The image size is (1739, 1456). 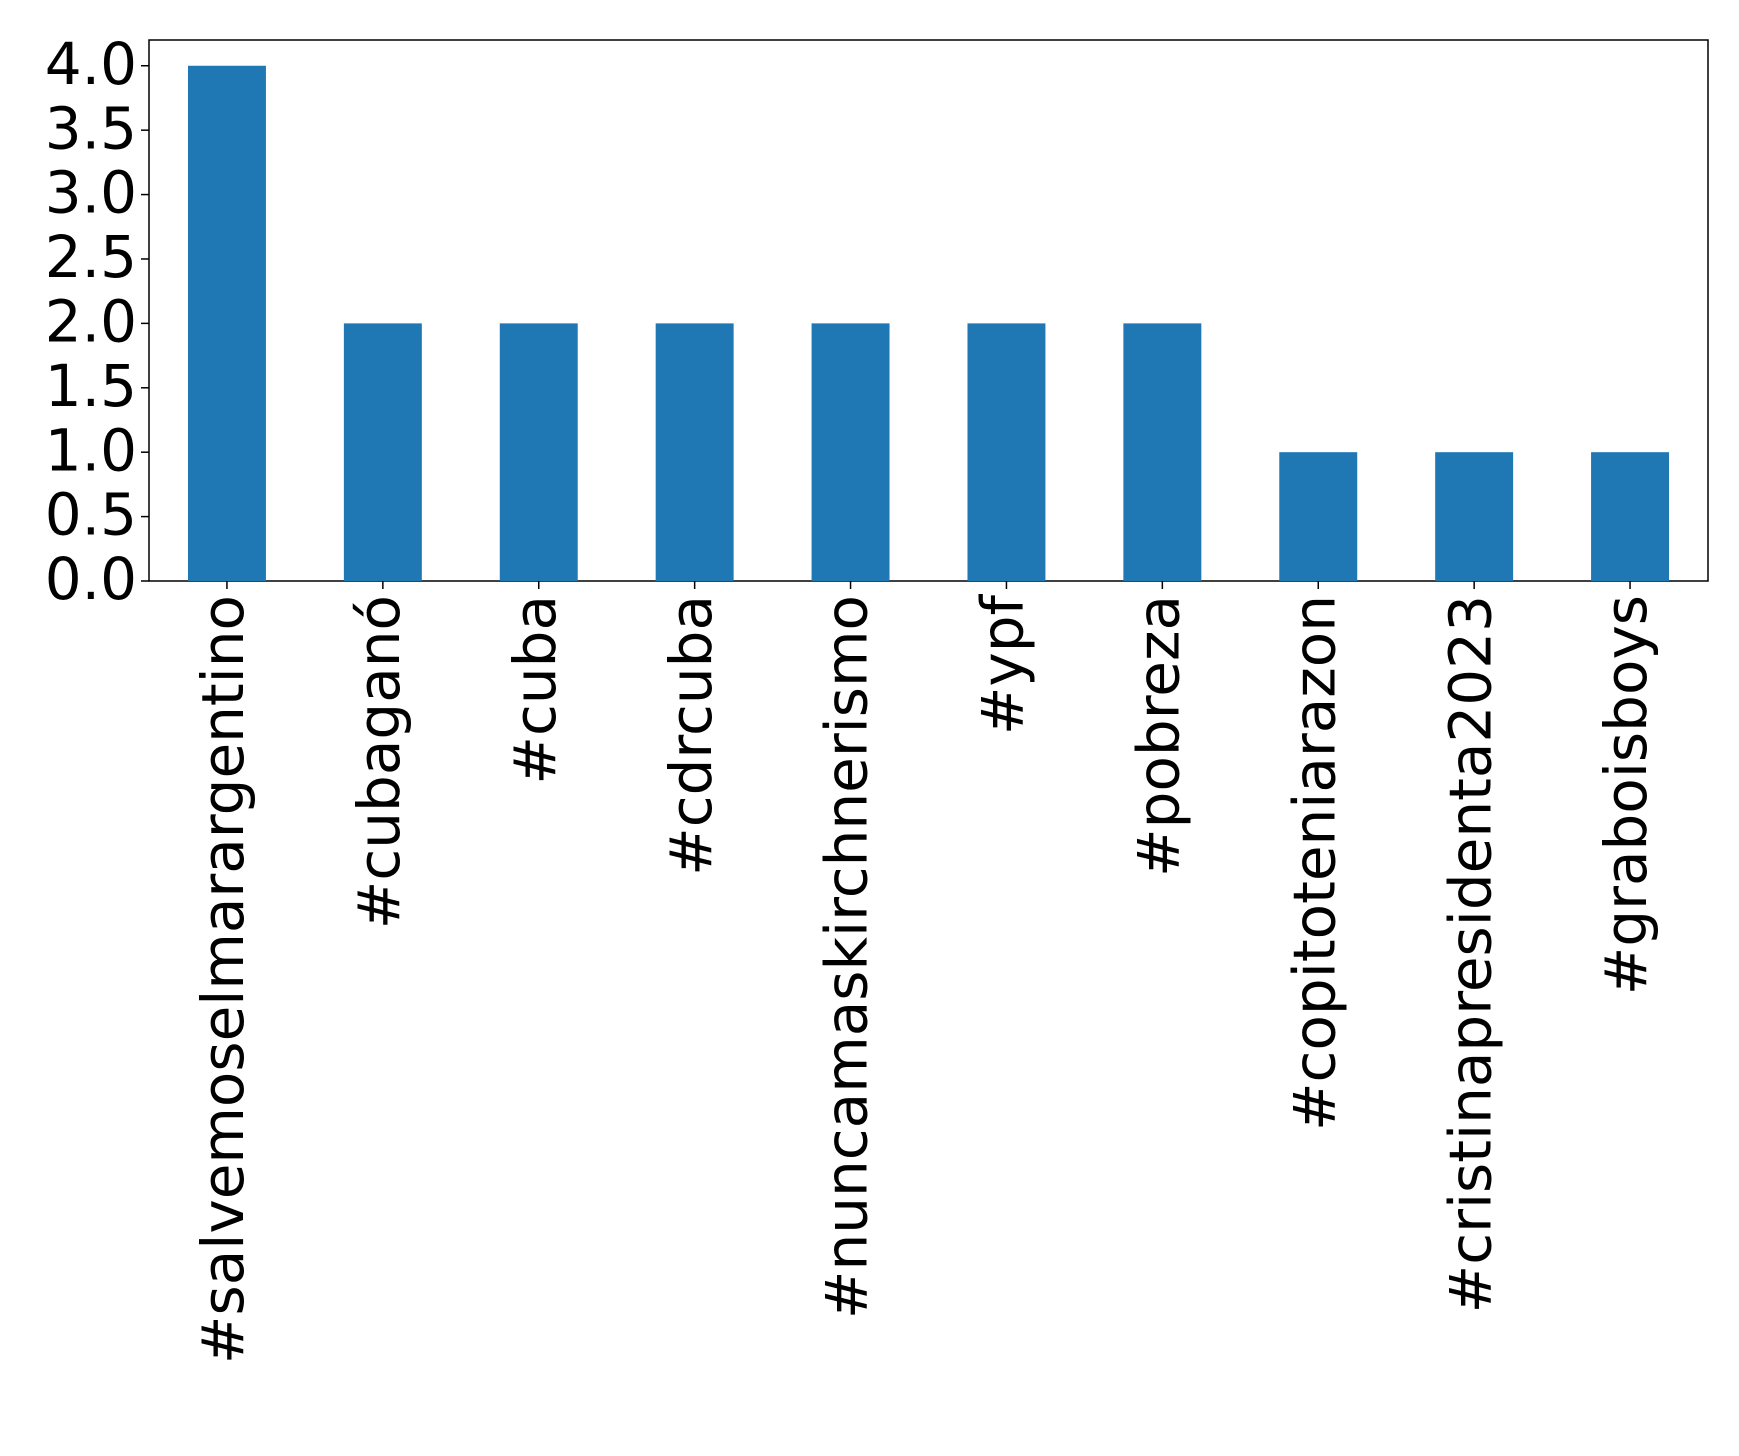 What do you see at coordinates (91, 579) in the screenshot?
I see `y-tick-label: 0.0` at bounding box center [91, 579].